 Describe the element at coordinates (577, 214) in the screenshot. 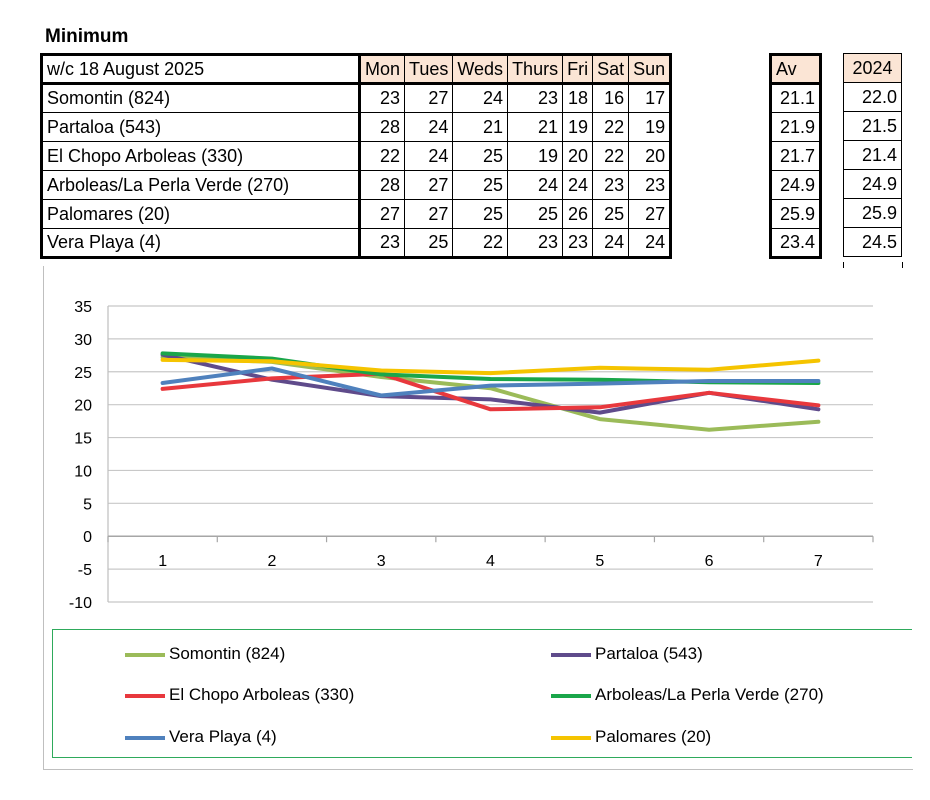

I see `temperature-cell: 26` at that location.